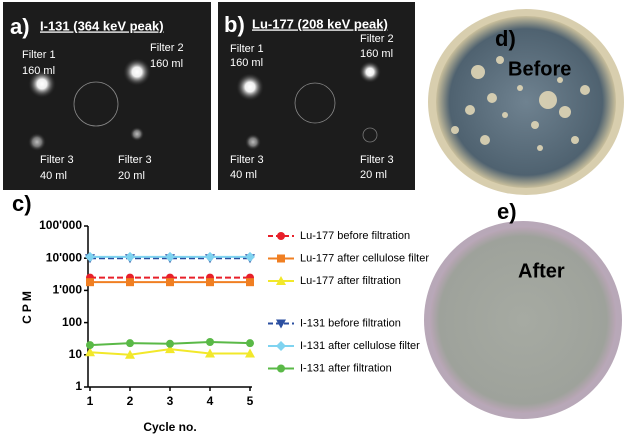 The height and width of the screenshot is (443, 635). Describe the element at coordinates (90, 401) in the screenshot. I see `x-tick-label: 1` at that location.